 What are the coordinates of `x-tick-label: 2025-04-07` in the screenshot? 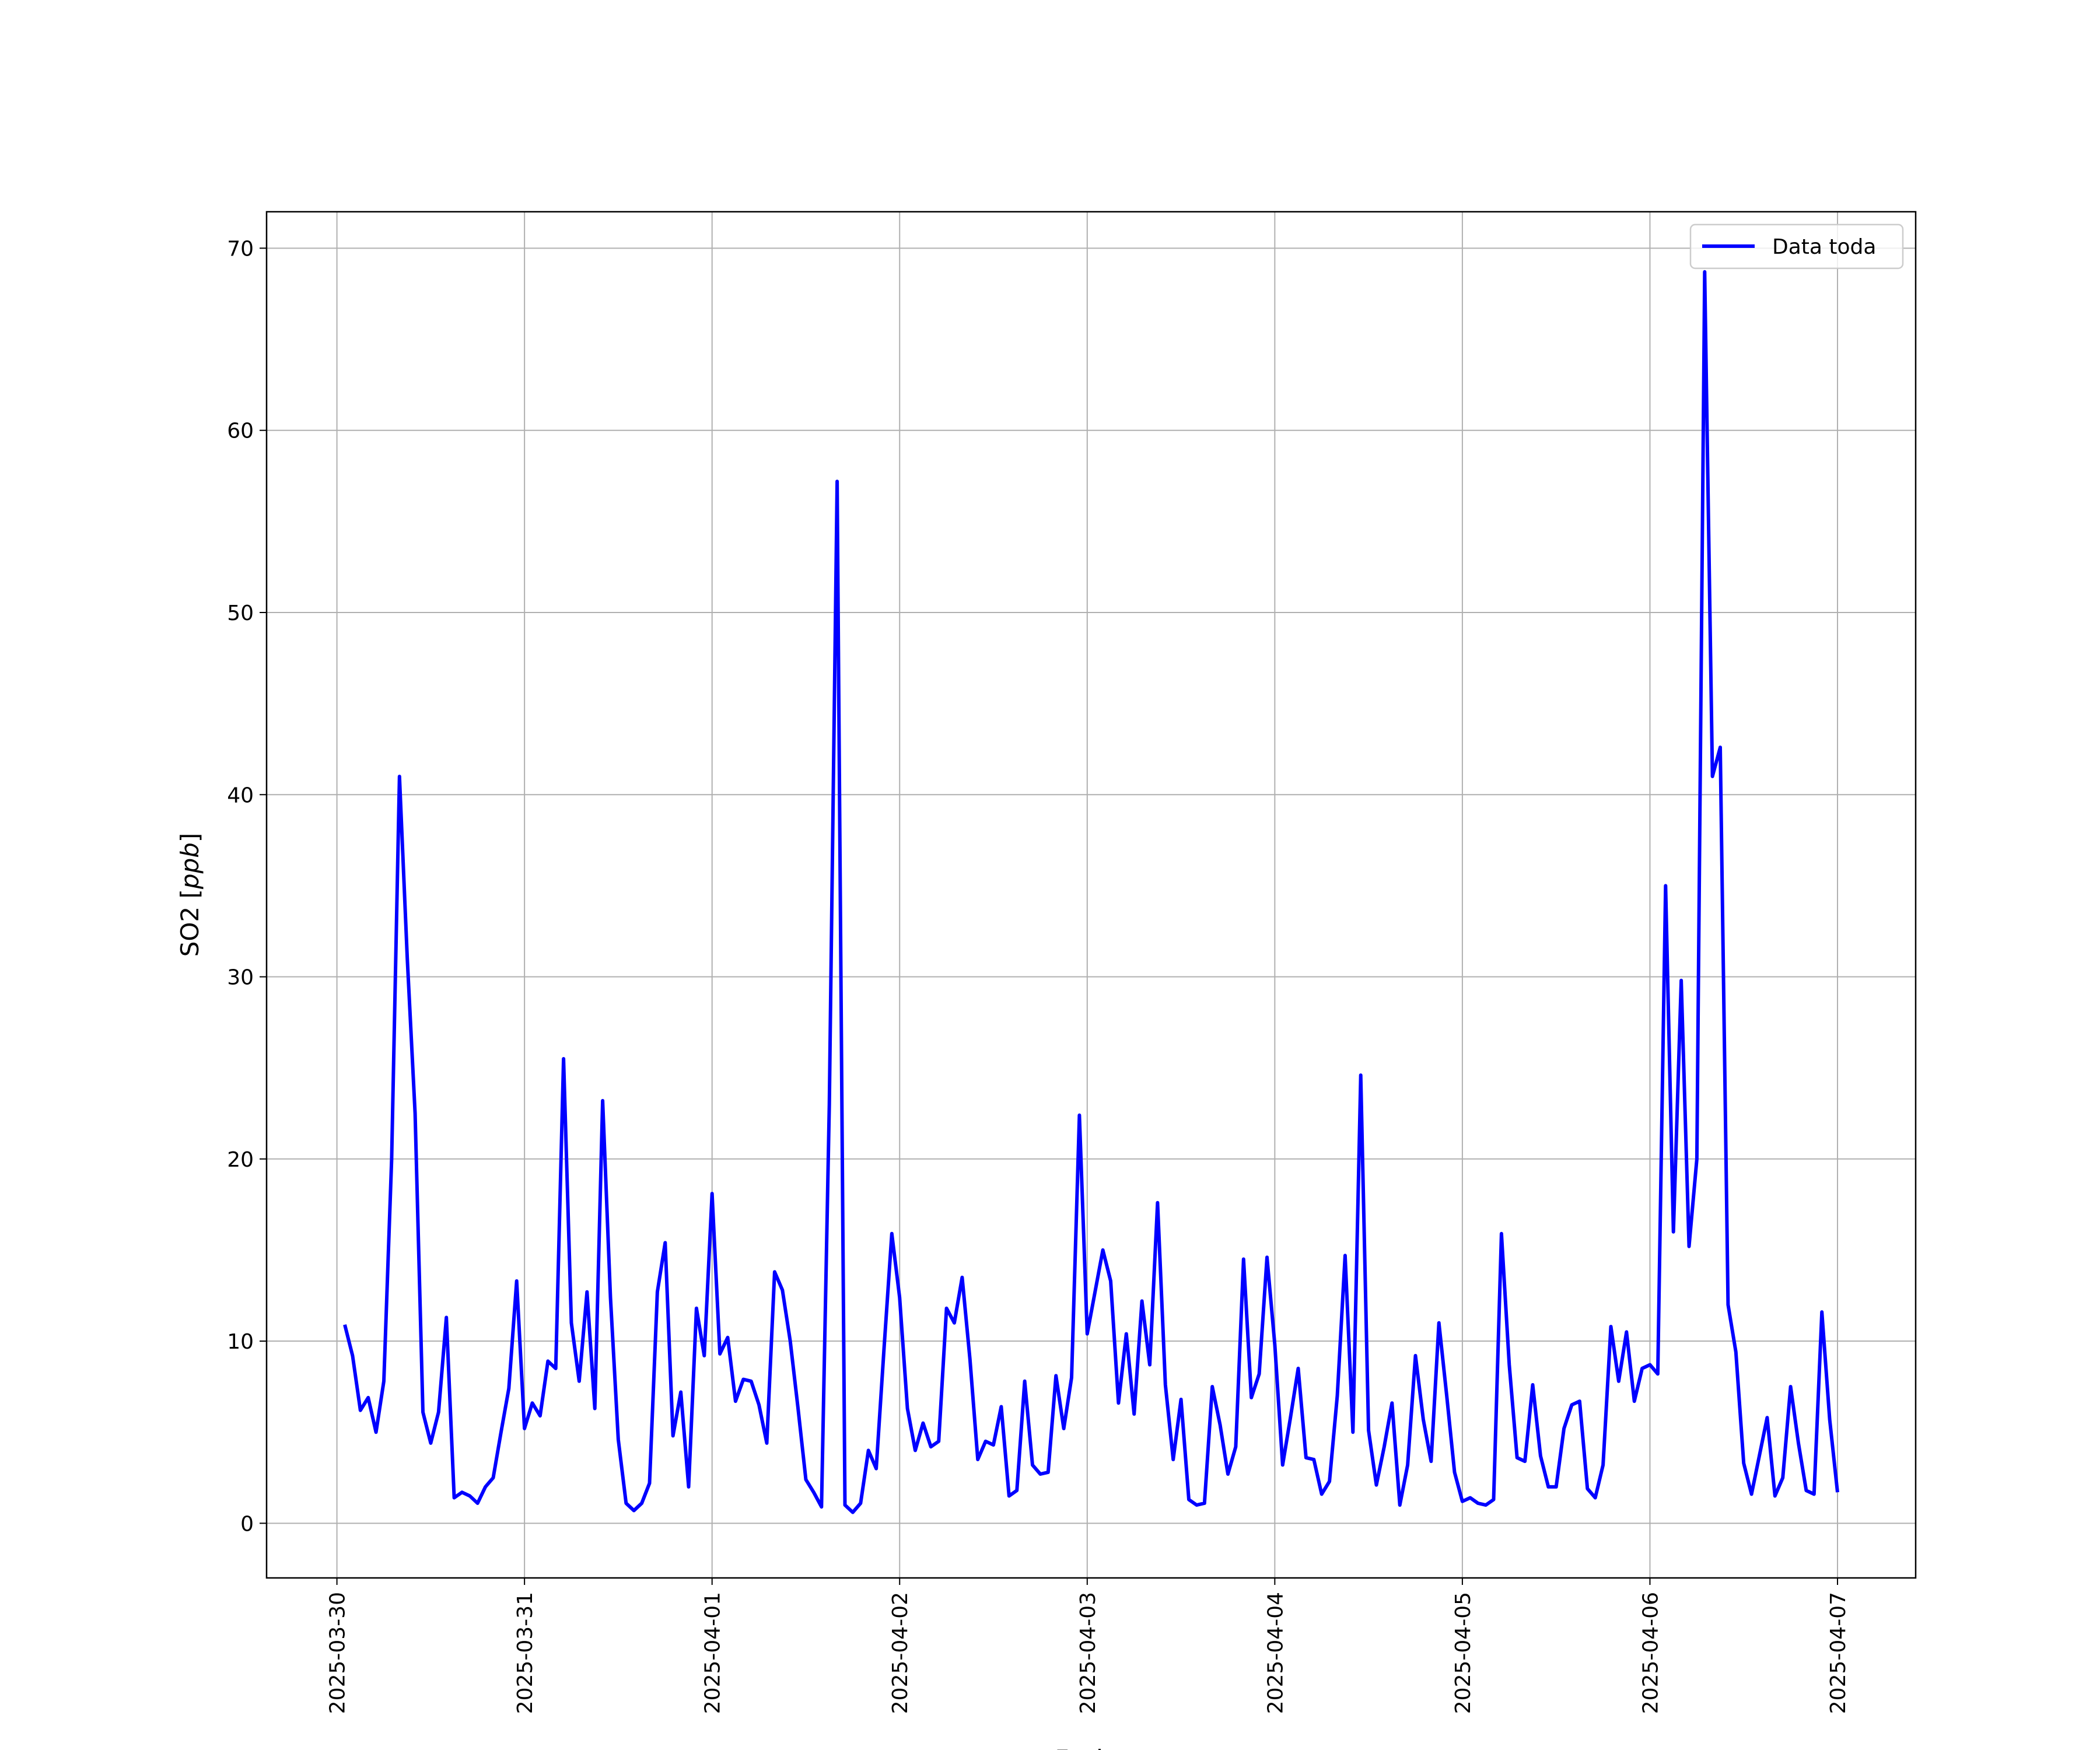 It's located at (1838, 1653).